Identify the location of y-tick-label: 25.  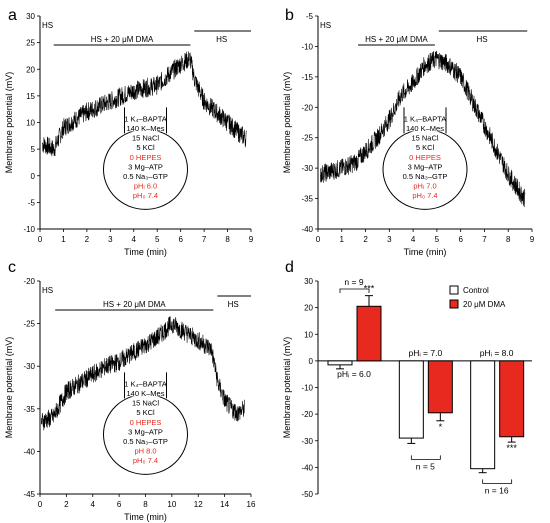
(30, 43).